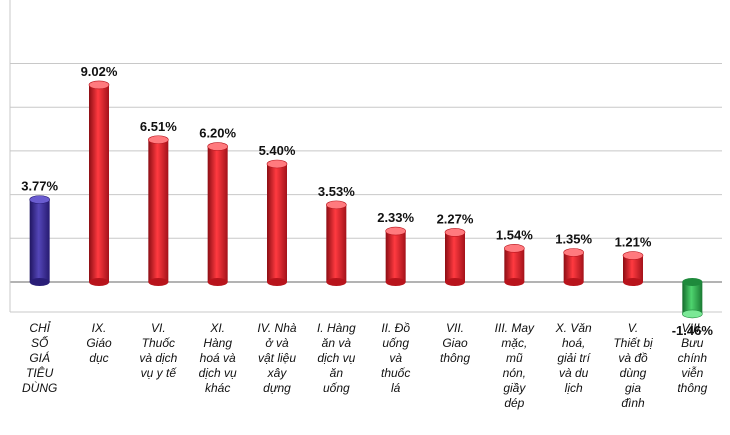 The image size is (730, 435). I want to click on category-label-line: vụ y tế, so click(159, 373).